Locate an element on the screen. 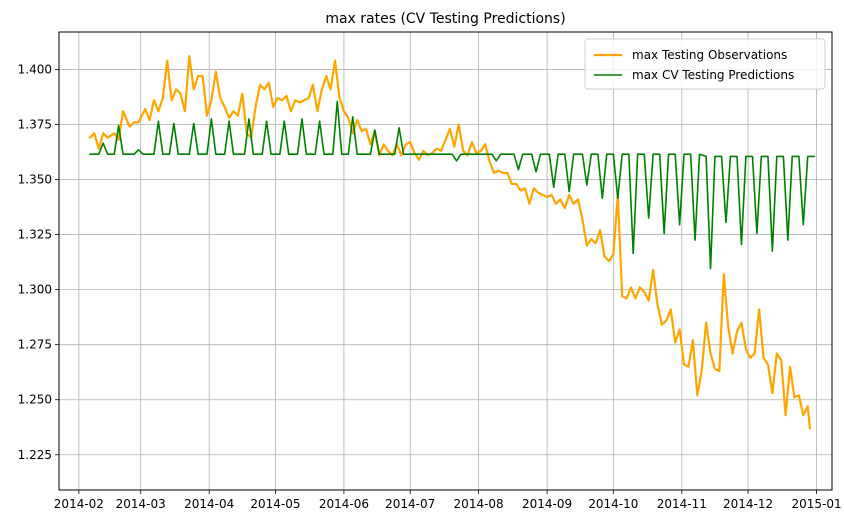  x-tick-label: 2014-05 is located at coordinates (275, 504).